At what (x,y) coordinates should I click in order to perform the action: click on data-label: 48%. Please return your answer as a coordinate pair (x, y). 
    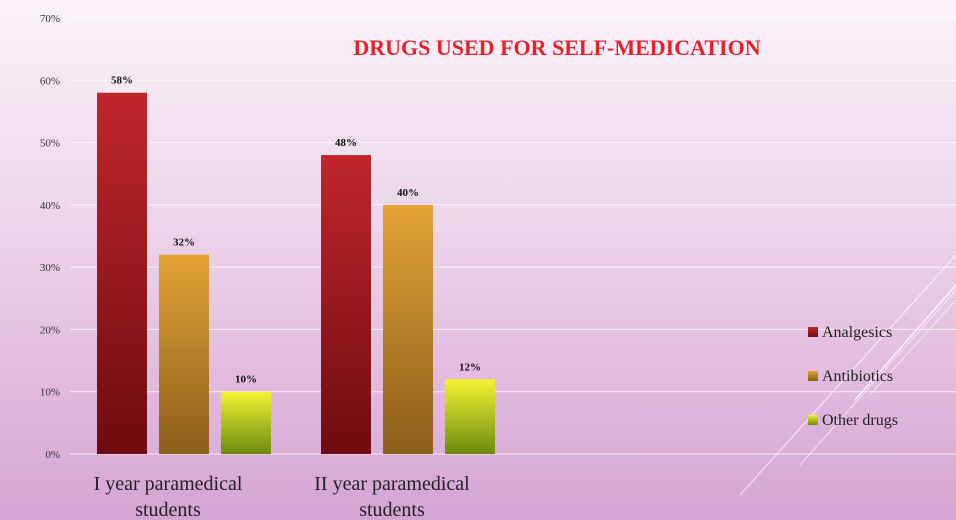
    Looking at the image, I should click on (346, 143).